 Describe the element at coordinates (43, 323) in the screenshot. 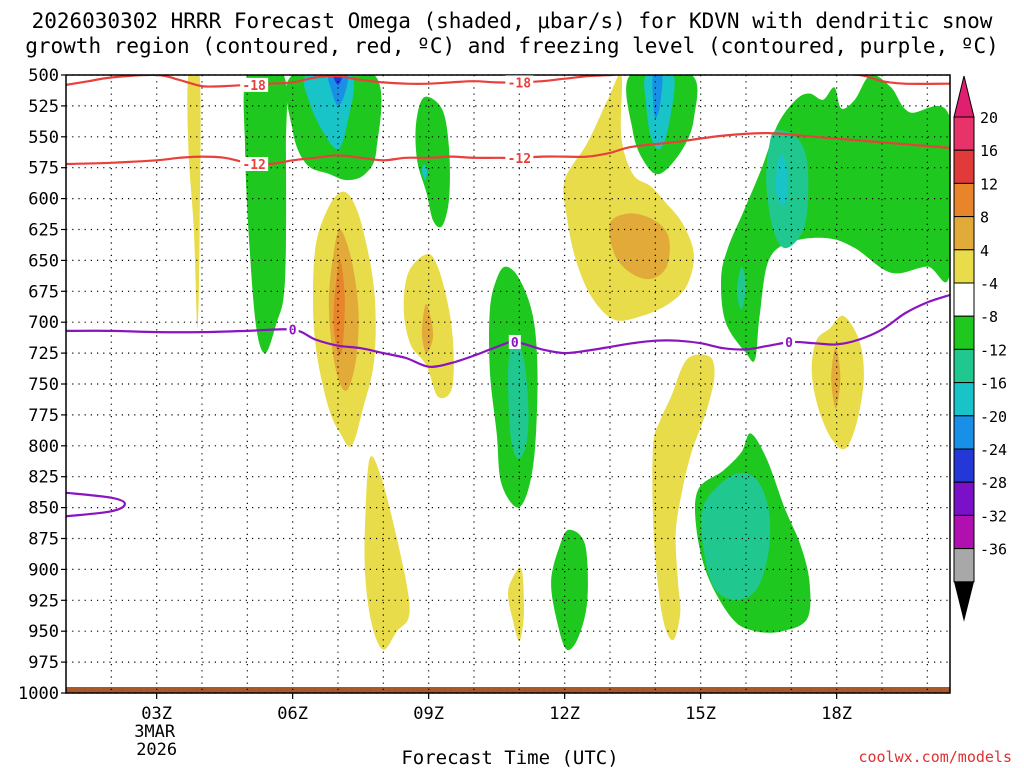

I see `ytick-label: 700` at that location.